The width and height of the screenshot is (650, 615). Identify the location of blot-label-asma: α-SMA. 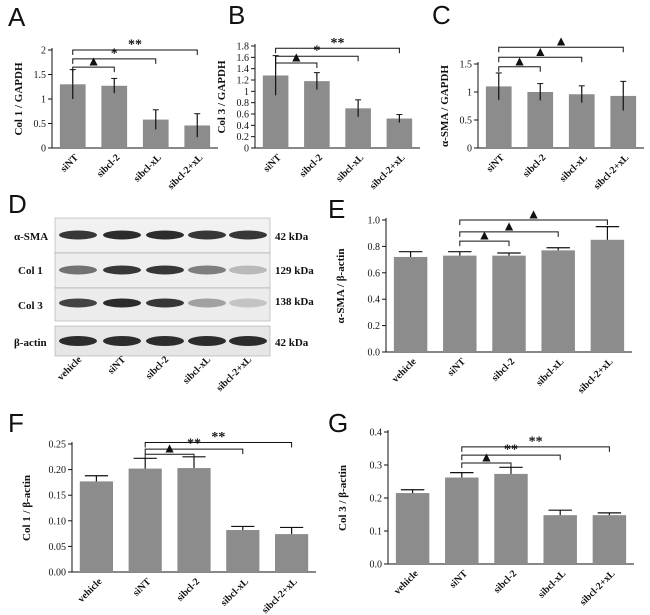
(31, 237).